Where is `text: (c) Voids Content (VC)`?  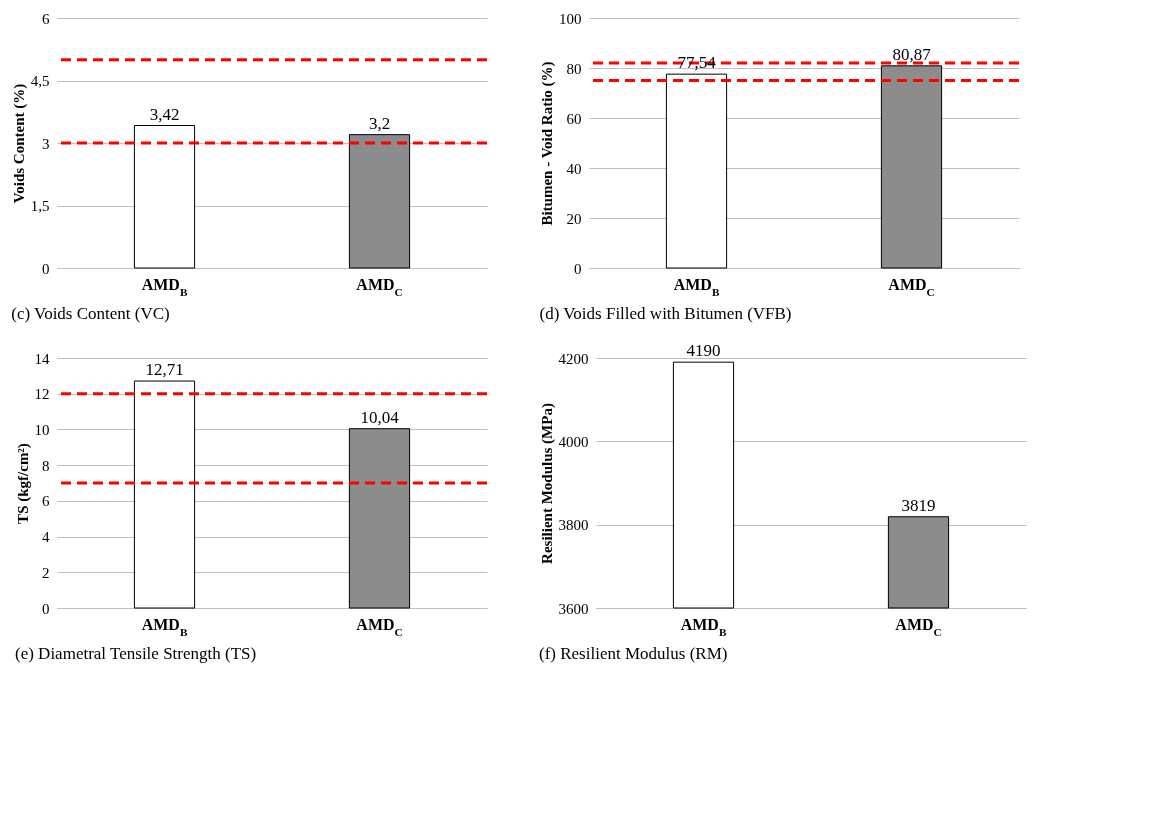 text: (c) Voids Content (VC) is located at coordinates (90, 313).